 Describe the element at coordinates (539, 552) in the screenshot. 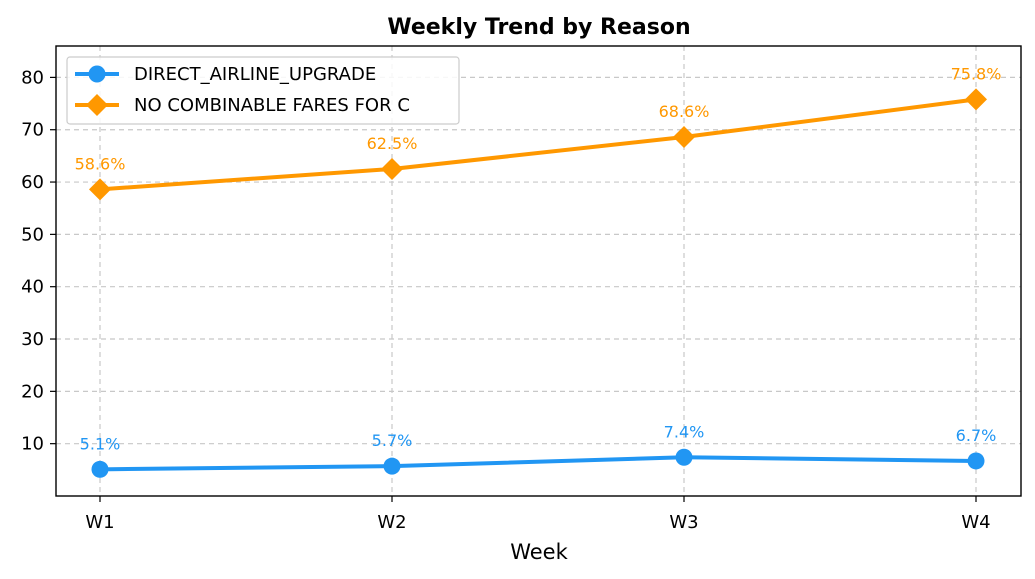

I see `x-axis-label: Week` at that location.